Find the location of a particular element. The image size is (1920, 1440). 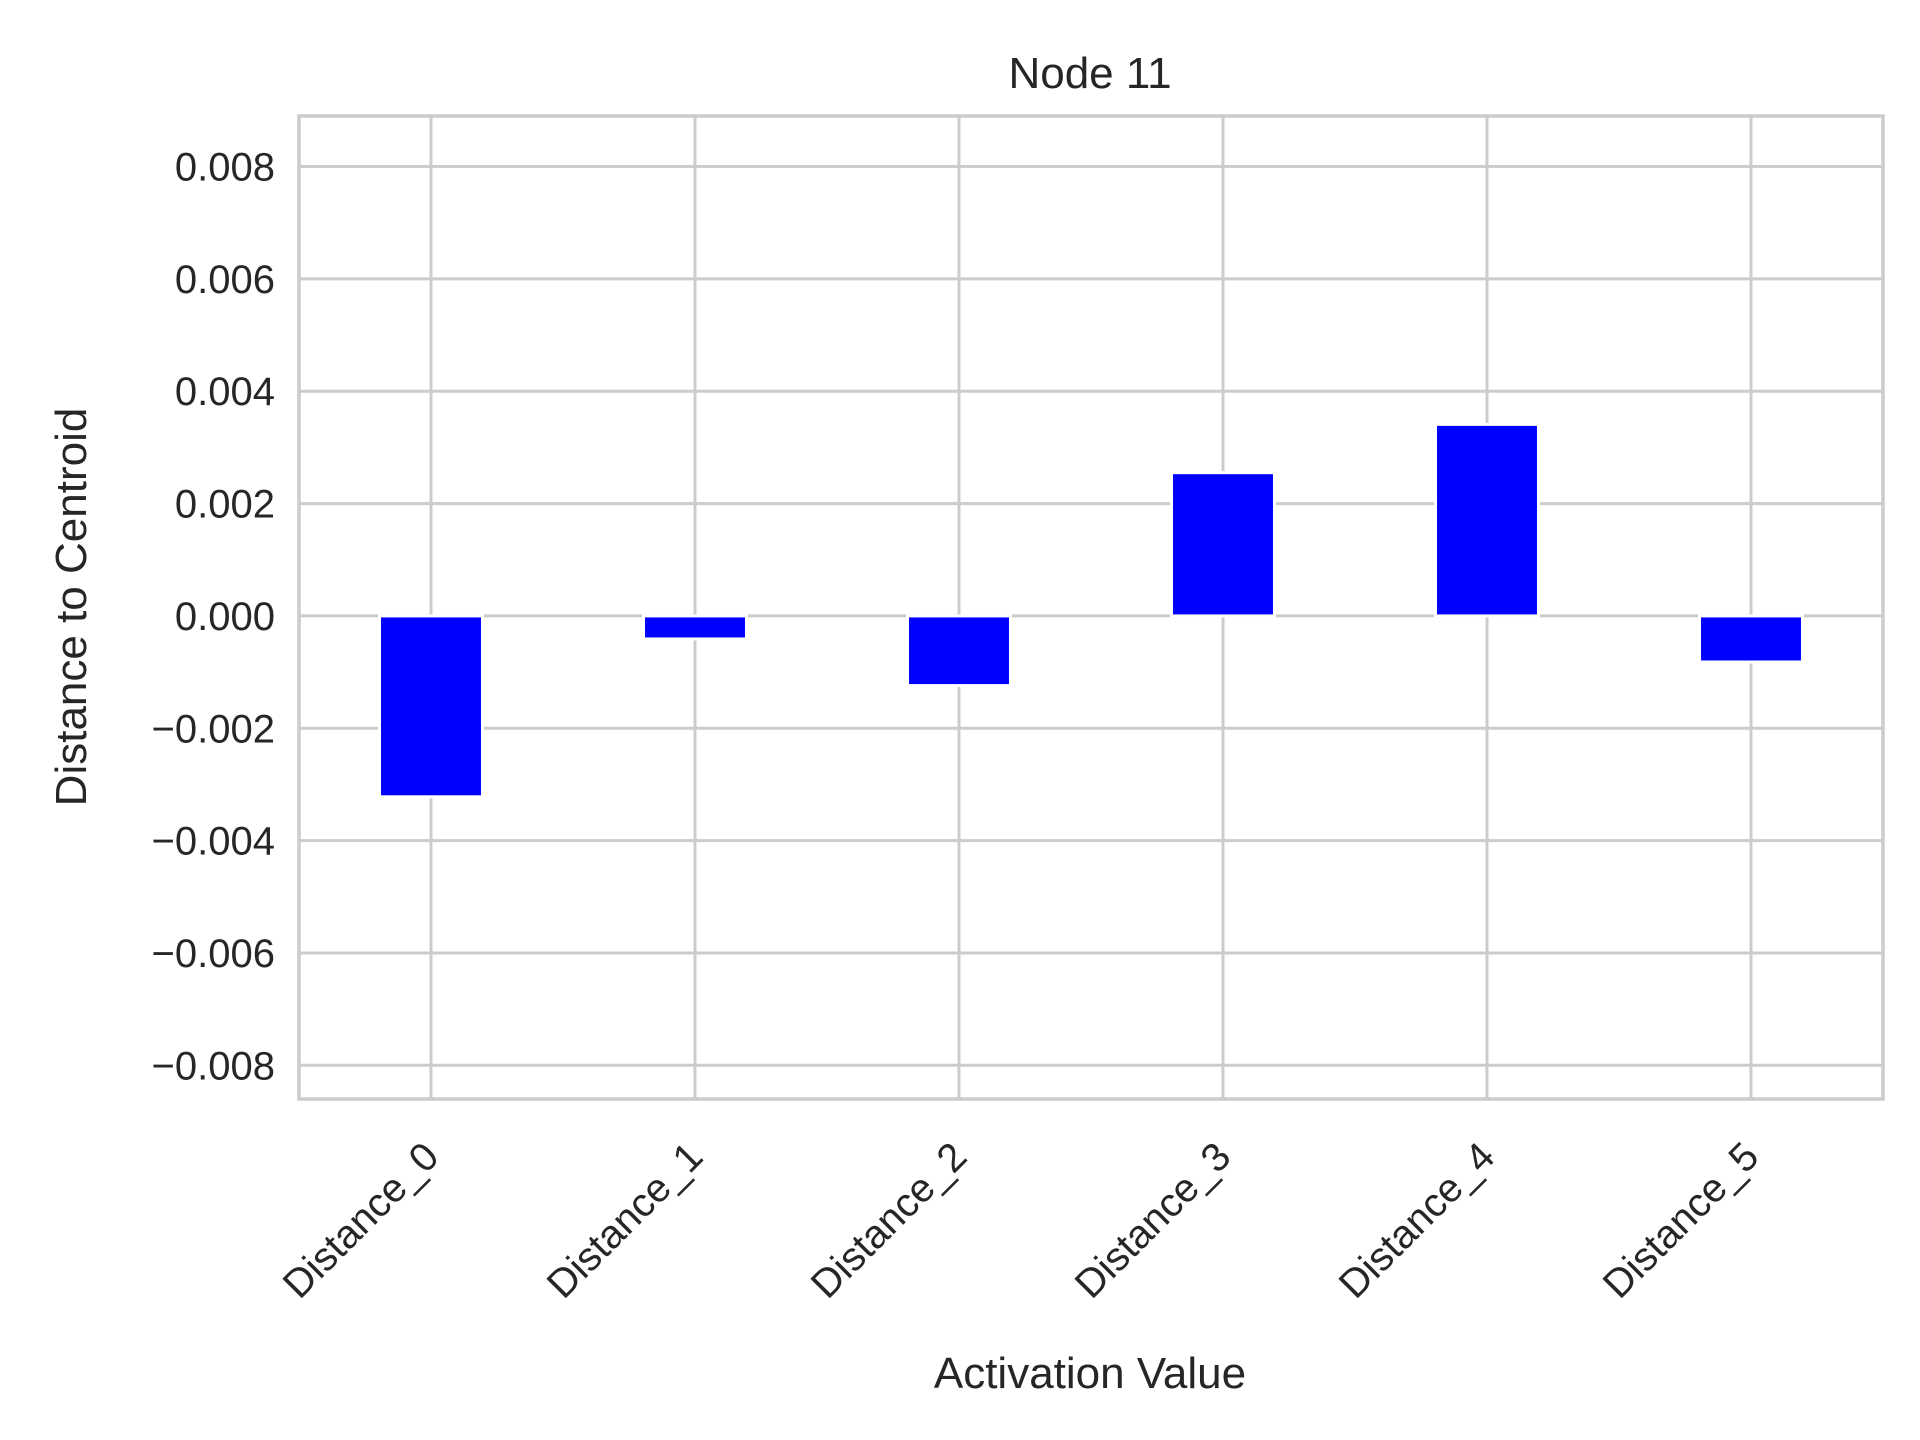

y-tick-label: −0.008 is located at coordinates (213, 1066).